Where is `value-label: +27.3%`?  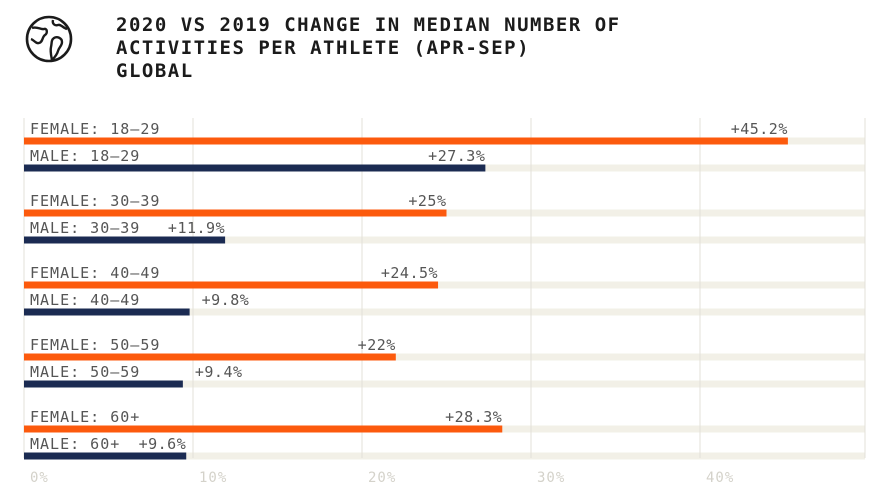 value-label: +27.3% is located at coordinates (456, 156).